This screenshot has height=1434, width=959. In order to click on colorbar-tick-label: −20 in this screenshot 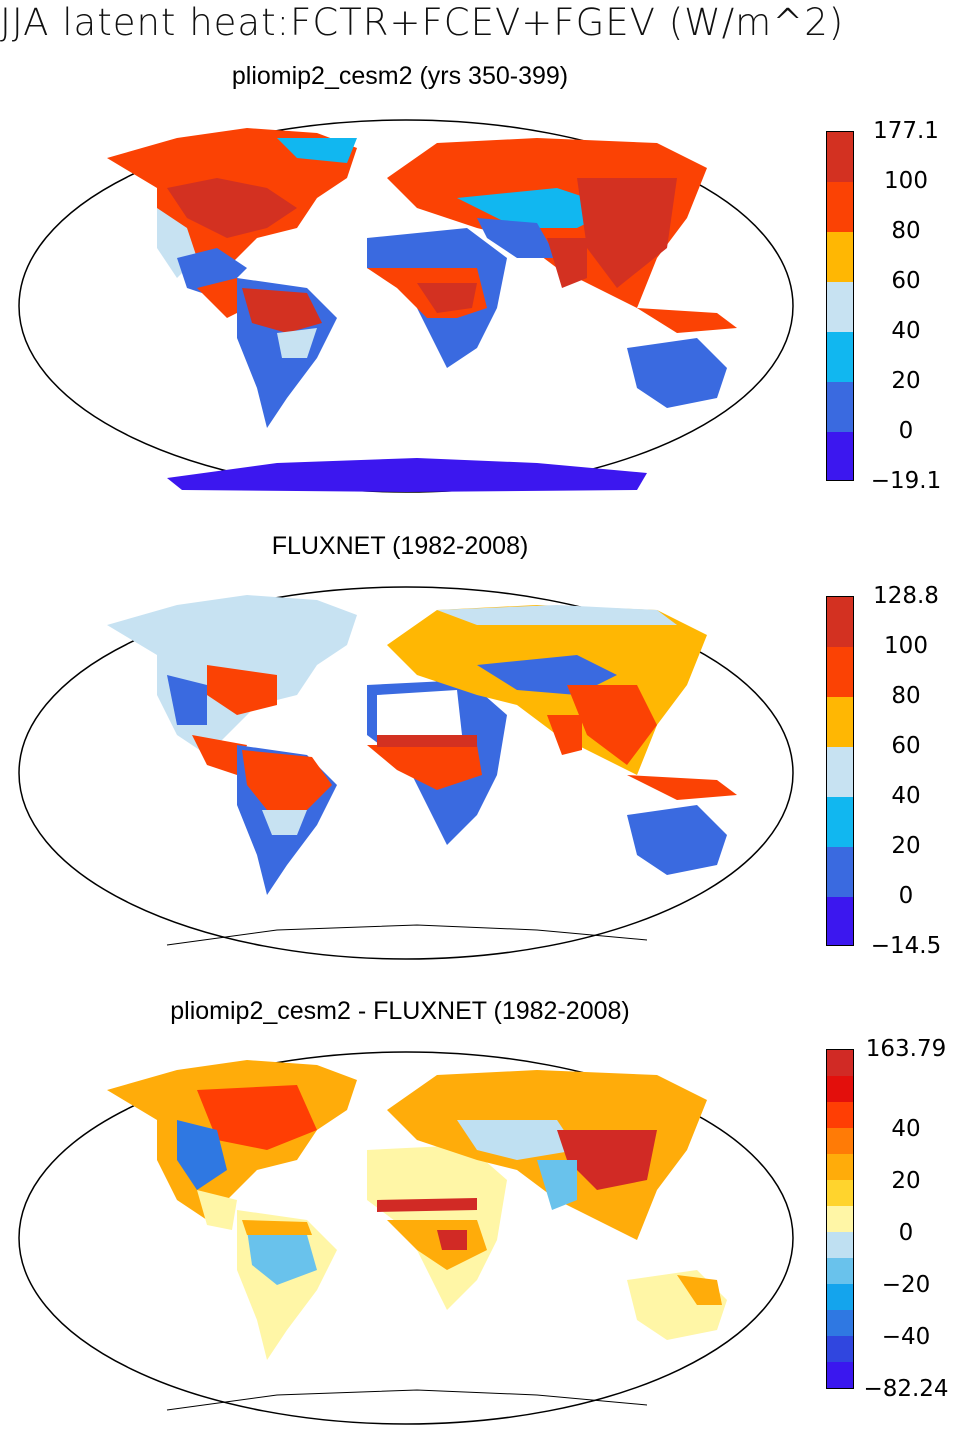, I will do `click(906, 1285)`.